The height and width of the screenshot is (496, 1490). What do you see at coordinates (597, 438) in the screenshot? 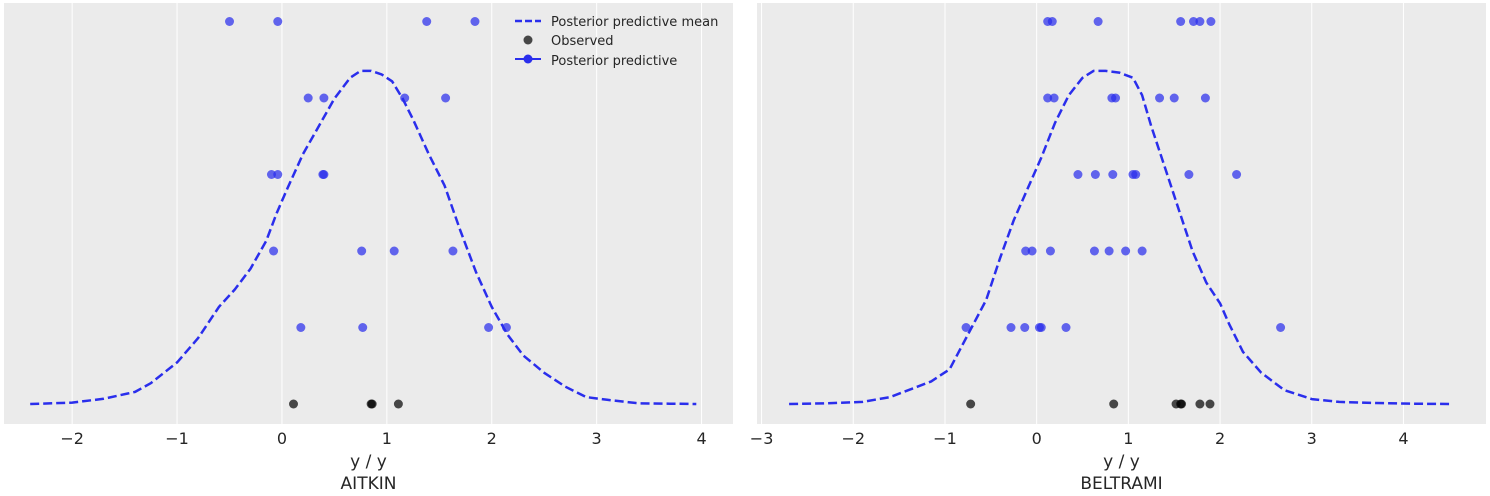
I see `aitkin-x-tick-label: 3` at bounding box center [597, 438].